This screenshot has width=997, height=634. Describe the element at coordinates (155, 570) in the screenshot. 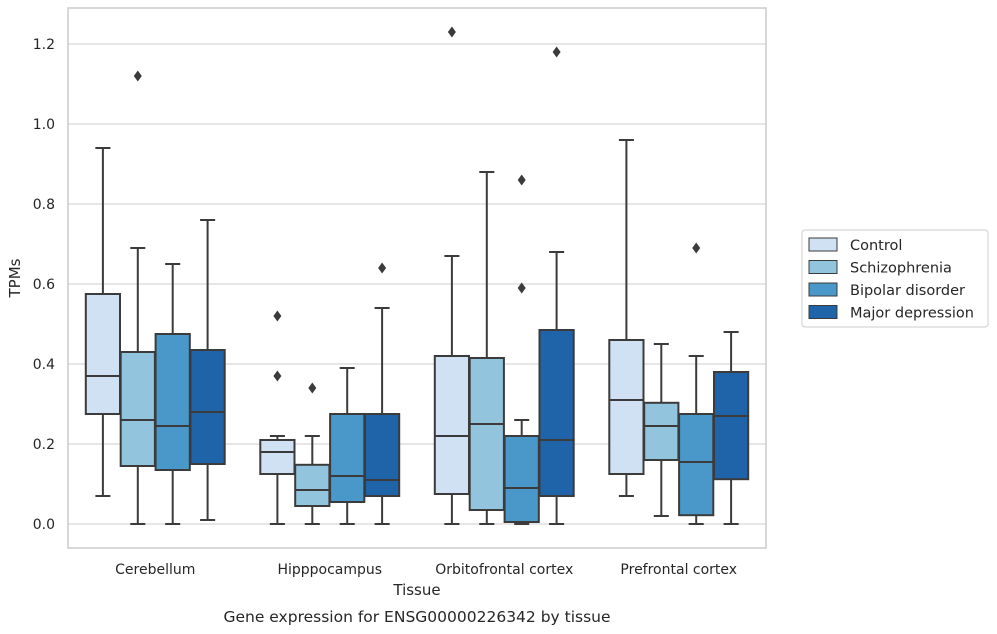

I see `x-tick-label: Cerebellum` at that location.